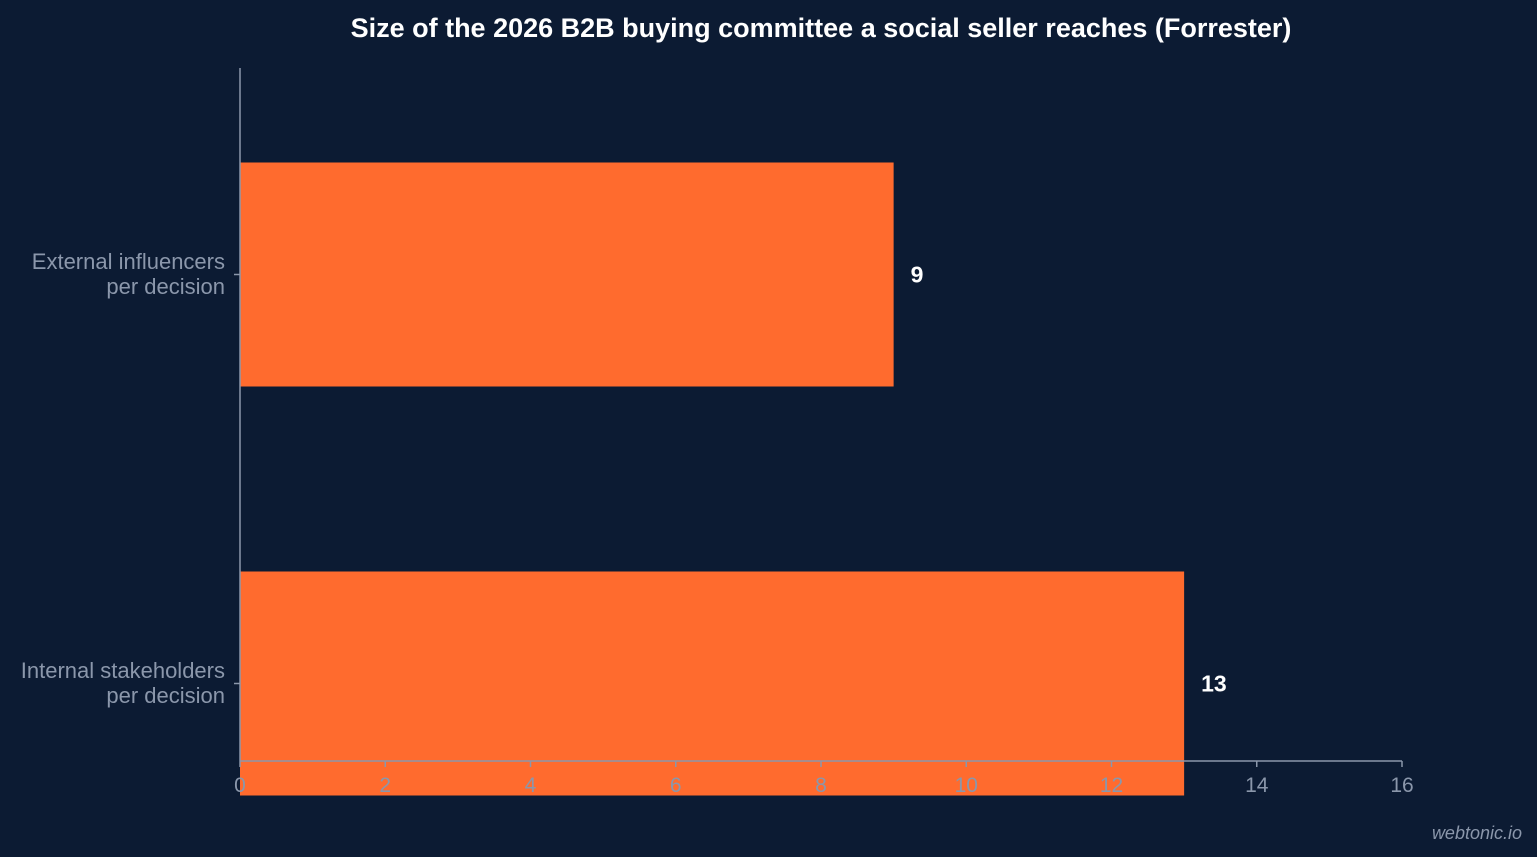  What do you see at coordinates (123, 670) in the screenshot?
I see `category-label-line: Internal stakeholders` at bounding box center [123, 670].